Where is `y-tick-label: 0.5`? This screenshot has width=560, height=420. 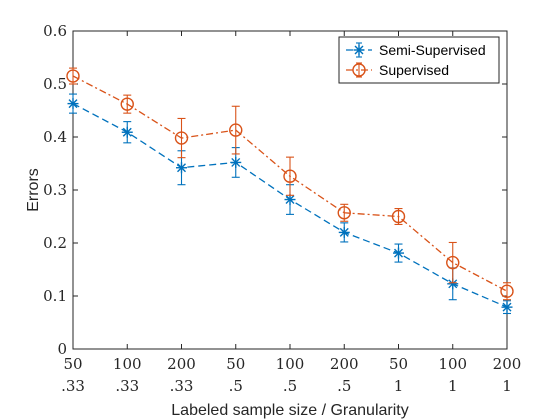 y-tick-label: 0.5 is located at coordinates (55, 84).